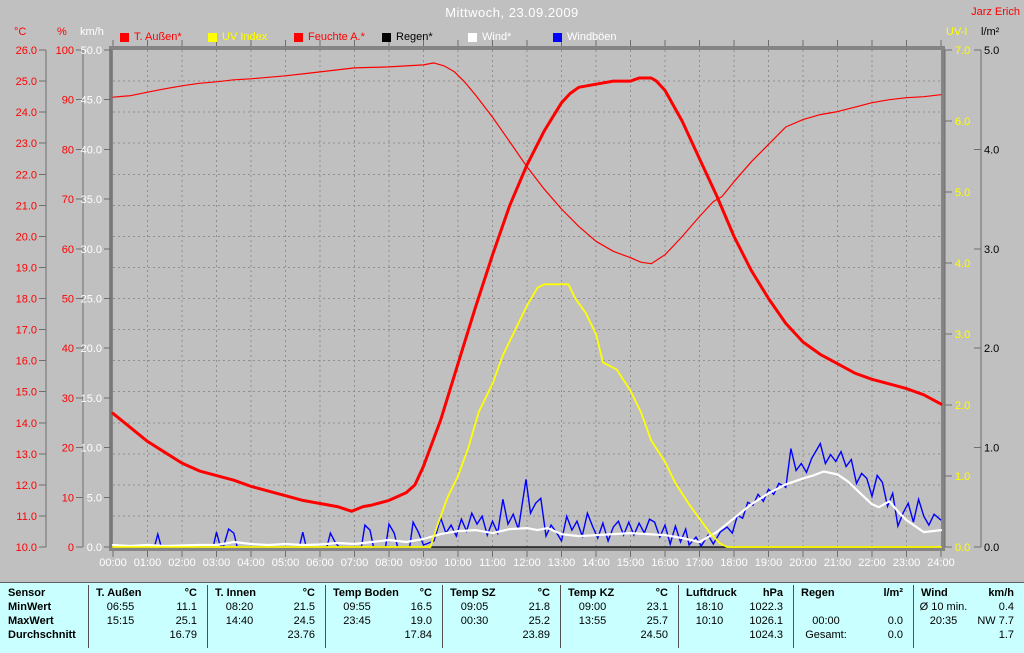 The width and height of the screenshot is (1024, 653). Describe the element at coordinates (941, 563) in the screenshot. I see `x-axis-tick-label: 24:00` at that location.